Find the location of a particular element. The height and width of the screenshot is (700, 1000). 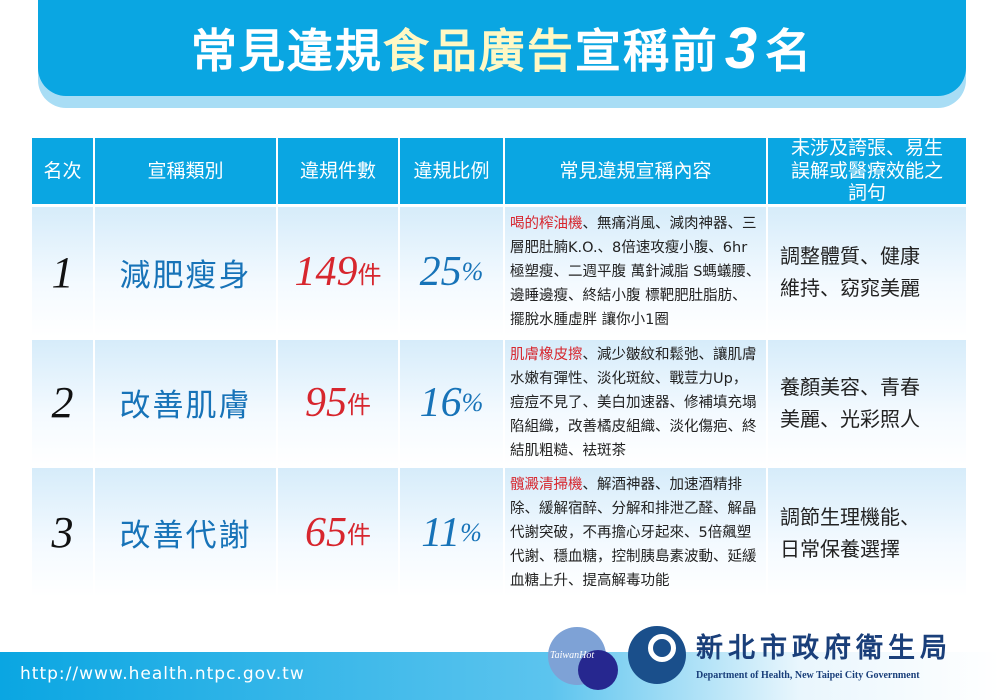

claim-highlight: 肌膚橡皮擦 is located at coordinates (546, 354).